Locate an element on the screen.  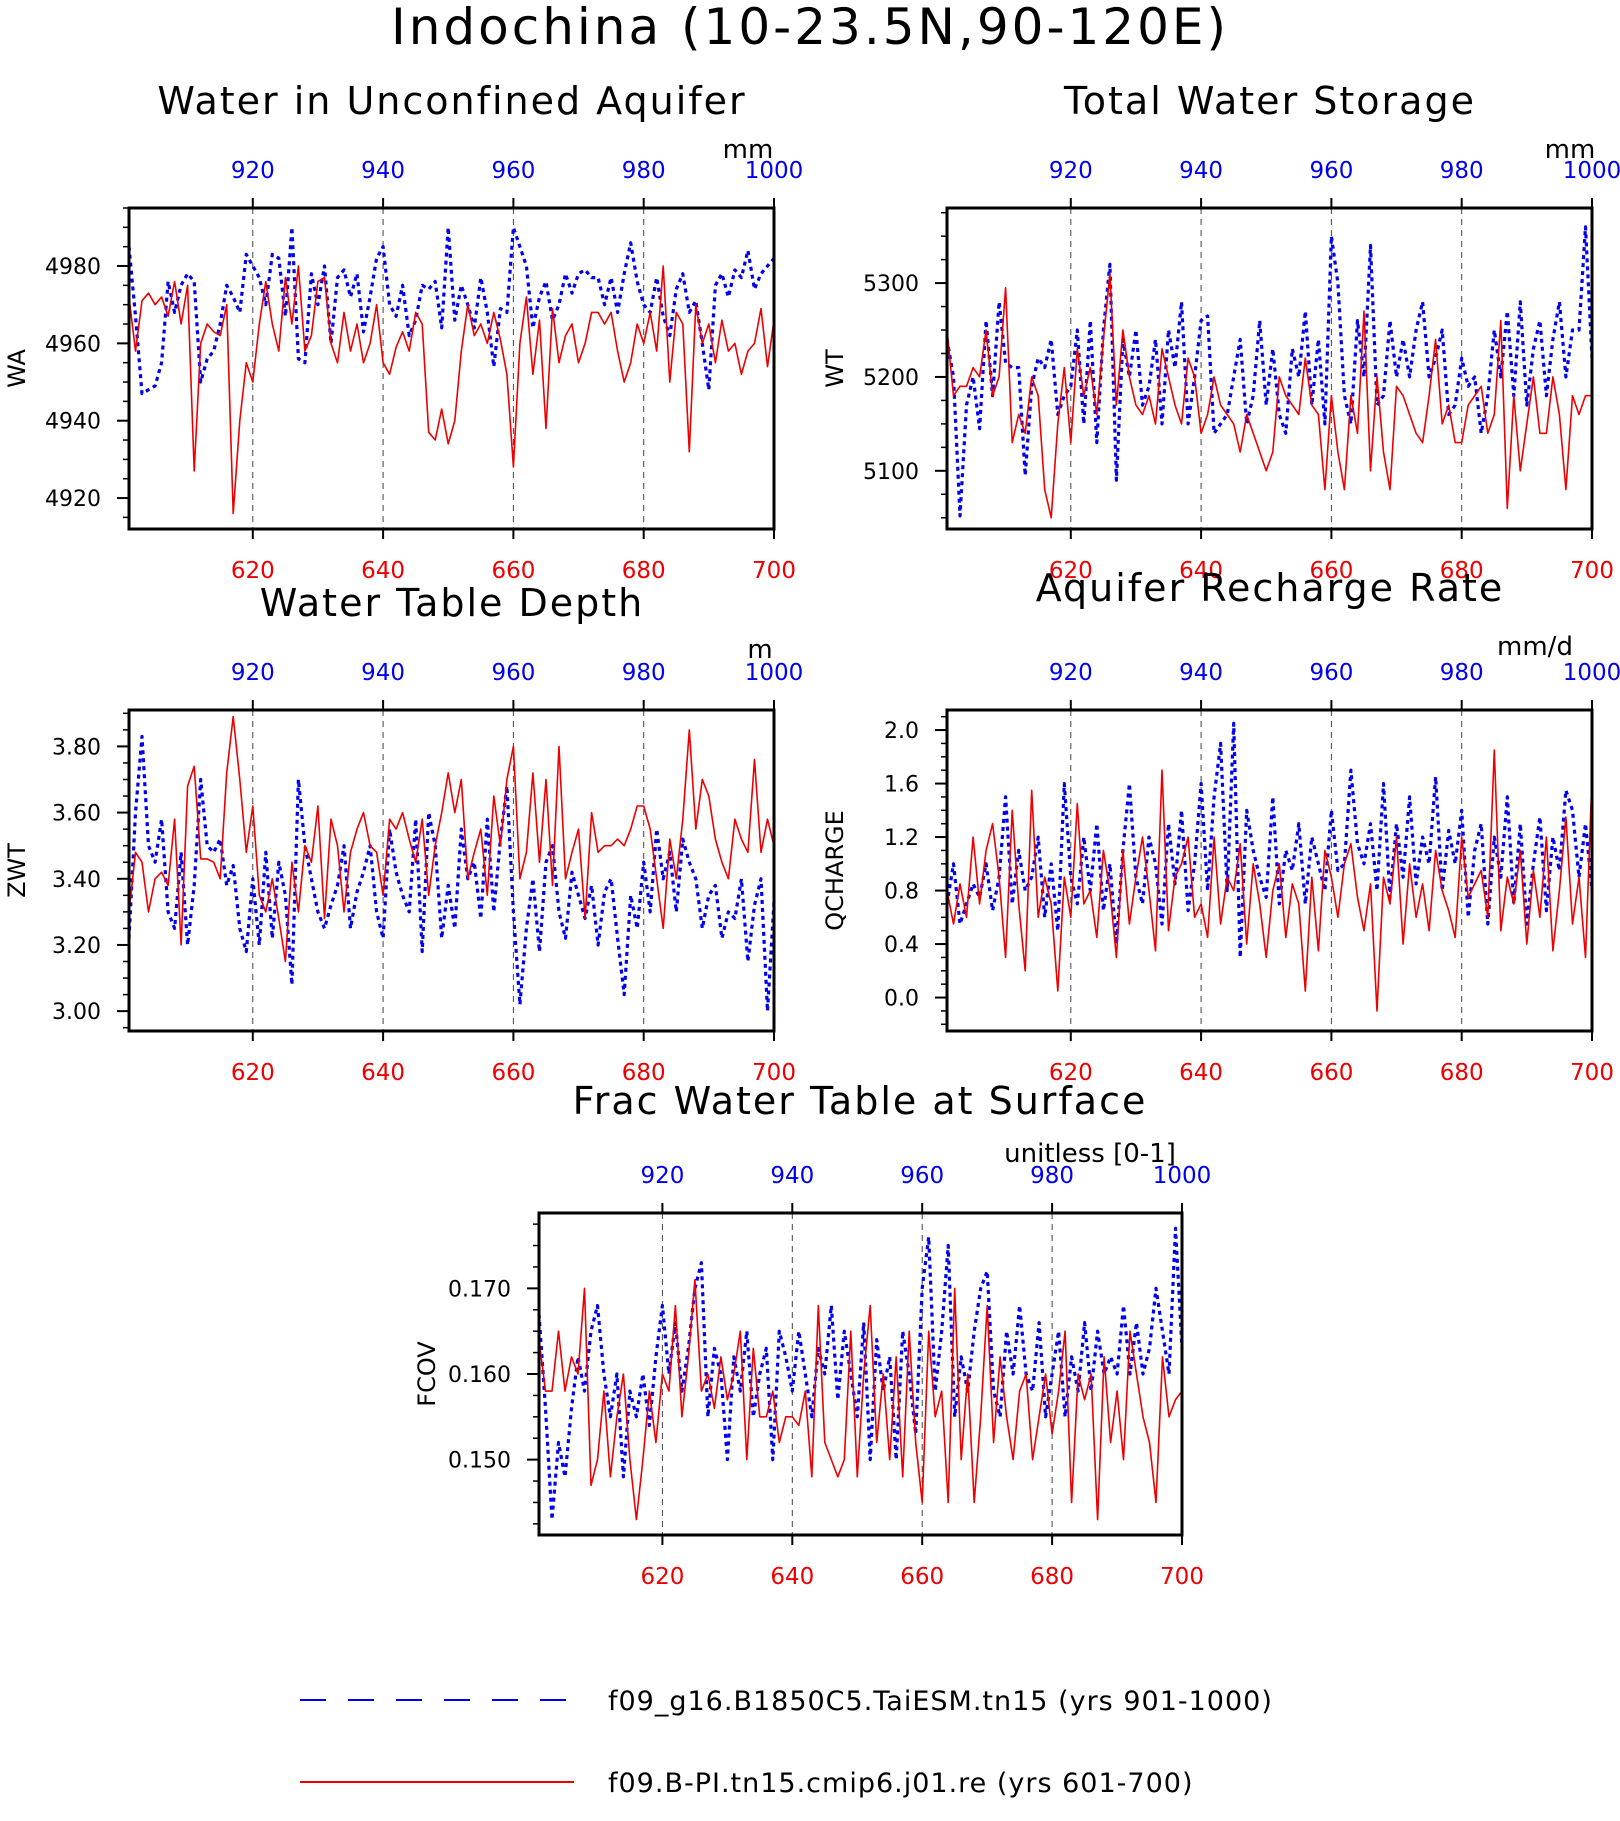
y-axis-label: WA is located at coordinates (17, 368).